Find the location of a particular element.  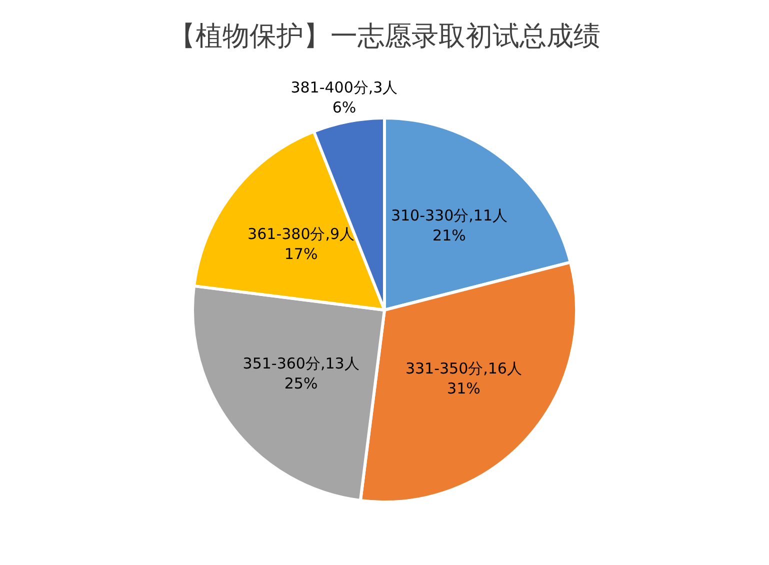

data-label: 21% is located at coordinates (449, 235).